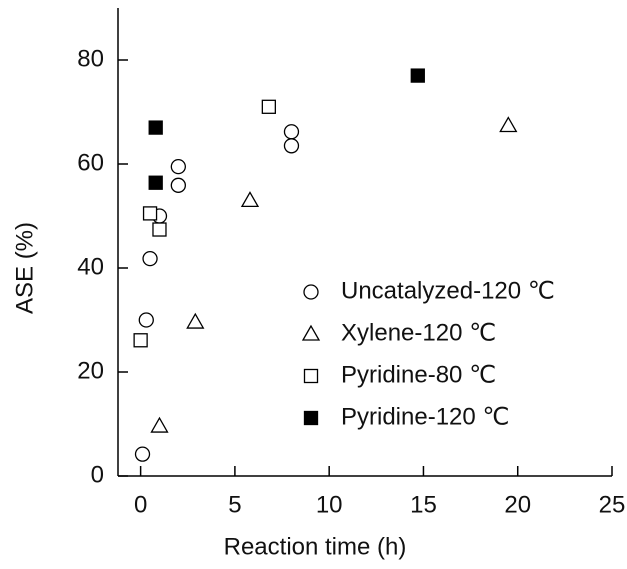 Image resolution: width=627 pixels, height=569 pixels. Describe the element at coordinates (90, 370) in the screenshot. I see `y-tick-label: 20` at that location.